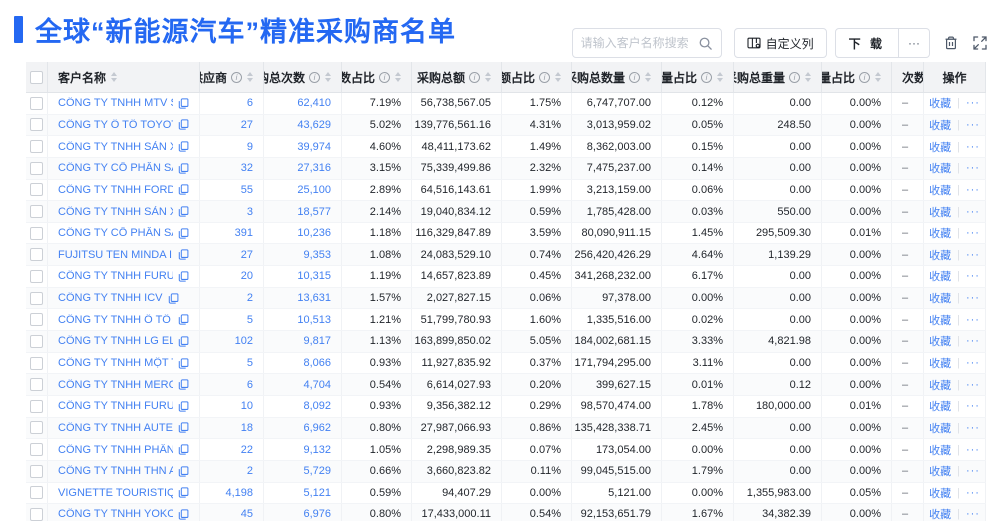  What do you see at coordinates (980, 43) in the screenshot?
I see `fullscreen-button` at bounding box center [980, 43].